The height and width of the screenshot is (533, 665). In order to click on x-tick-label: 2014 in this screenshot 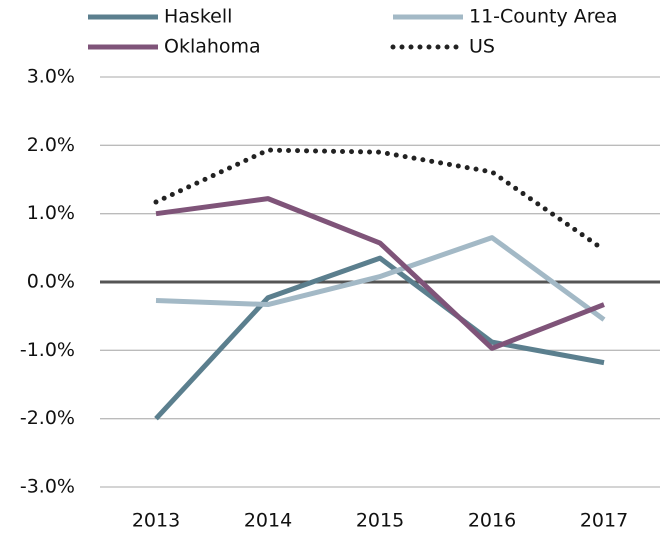, I will do `click(268, 521)`.